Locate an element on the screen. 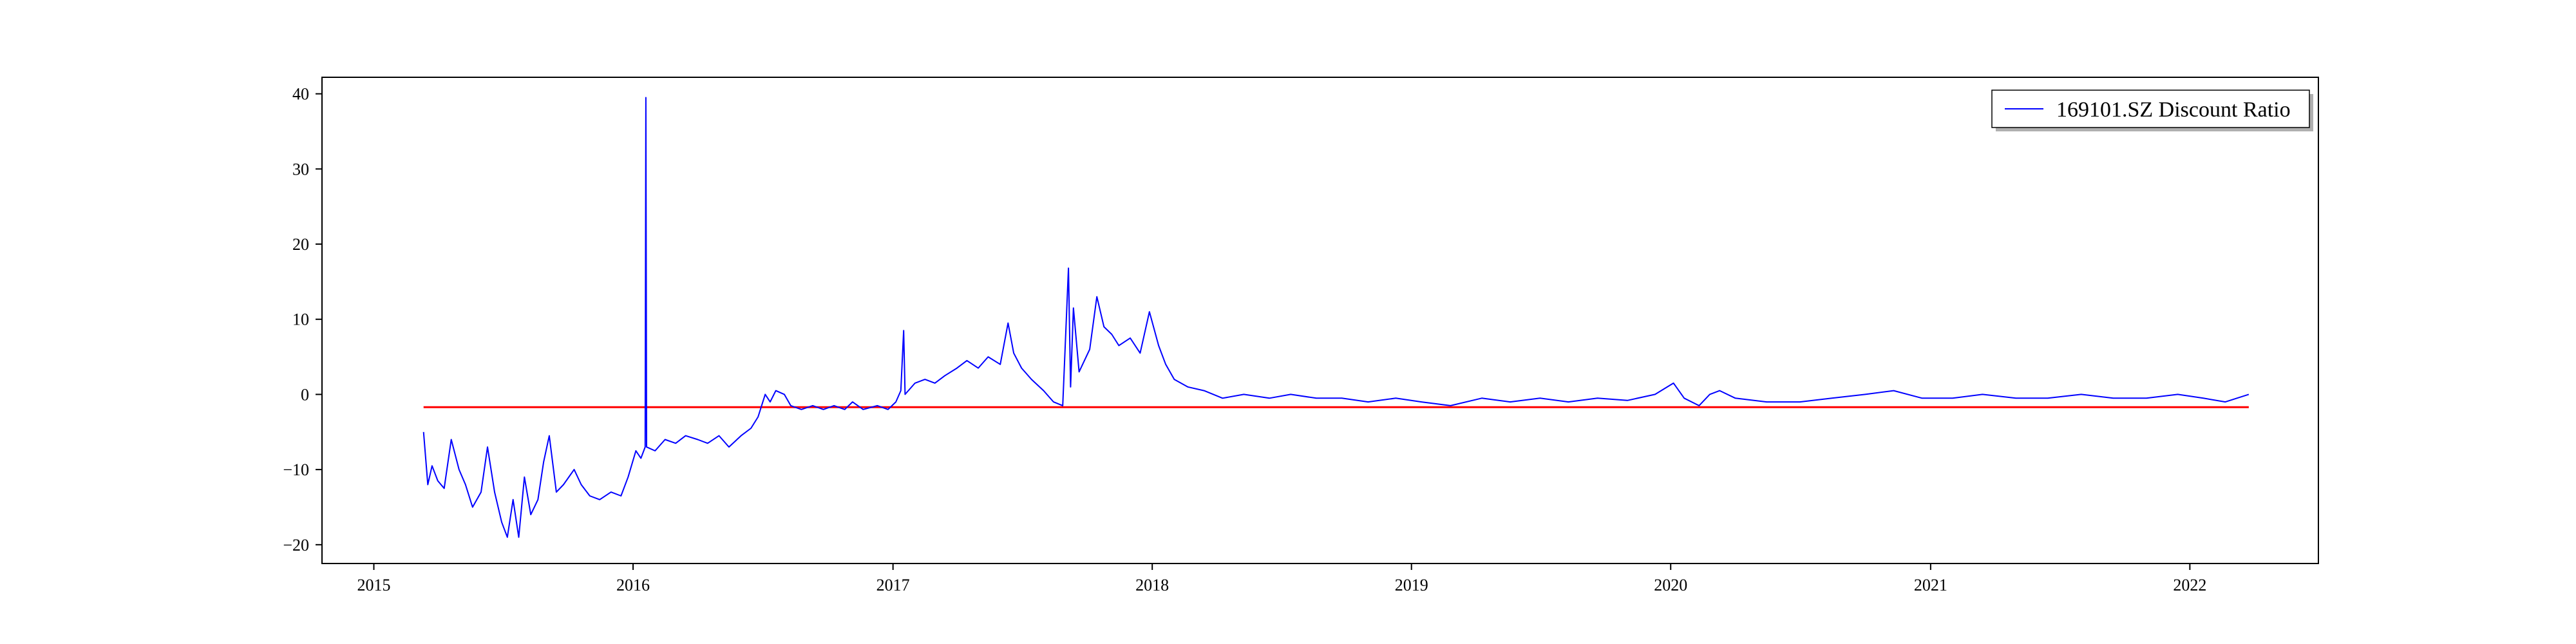 The height and width of the screenshot is (644, 2576). legend: 169101.SZ Discount Ratio is located at coordinates (2152, 111).